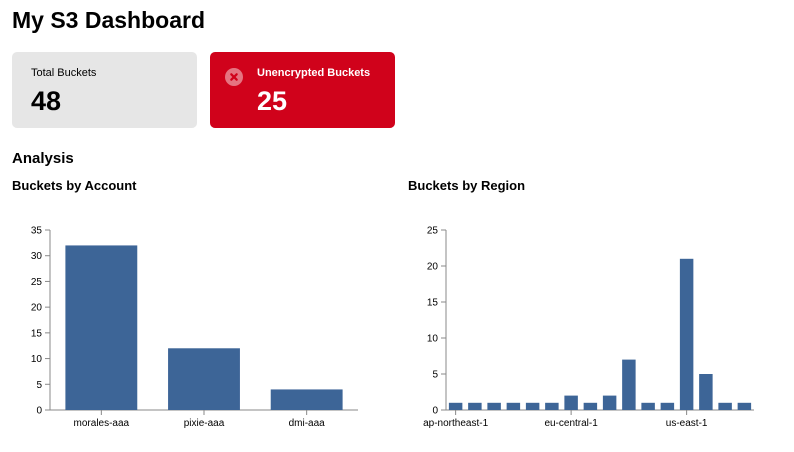 The image size is (794, 452). Describe the element at coordinates (234, 77) in the screenshot. I see `error-circle-icon` at that location.